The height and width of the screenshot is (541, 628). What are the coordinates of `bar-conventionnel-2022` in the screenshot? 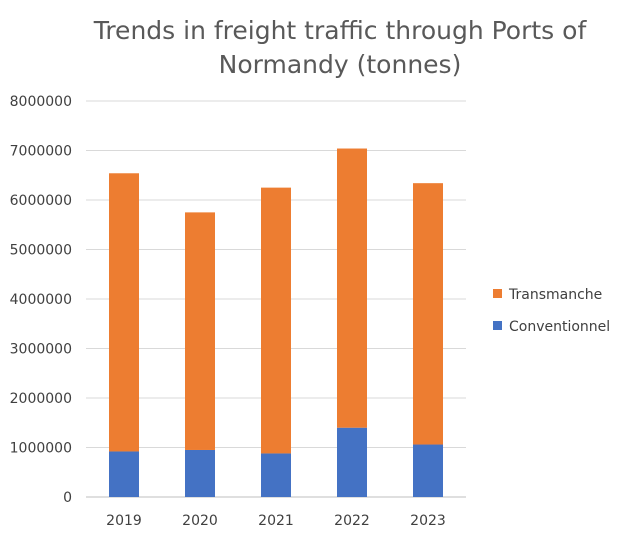 It's located at (352, 462).